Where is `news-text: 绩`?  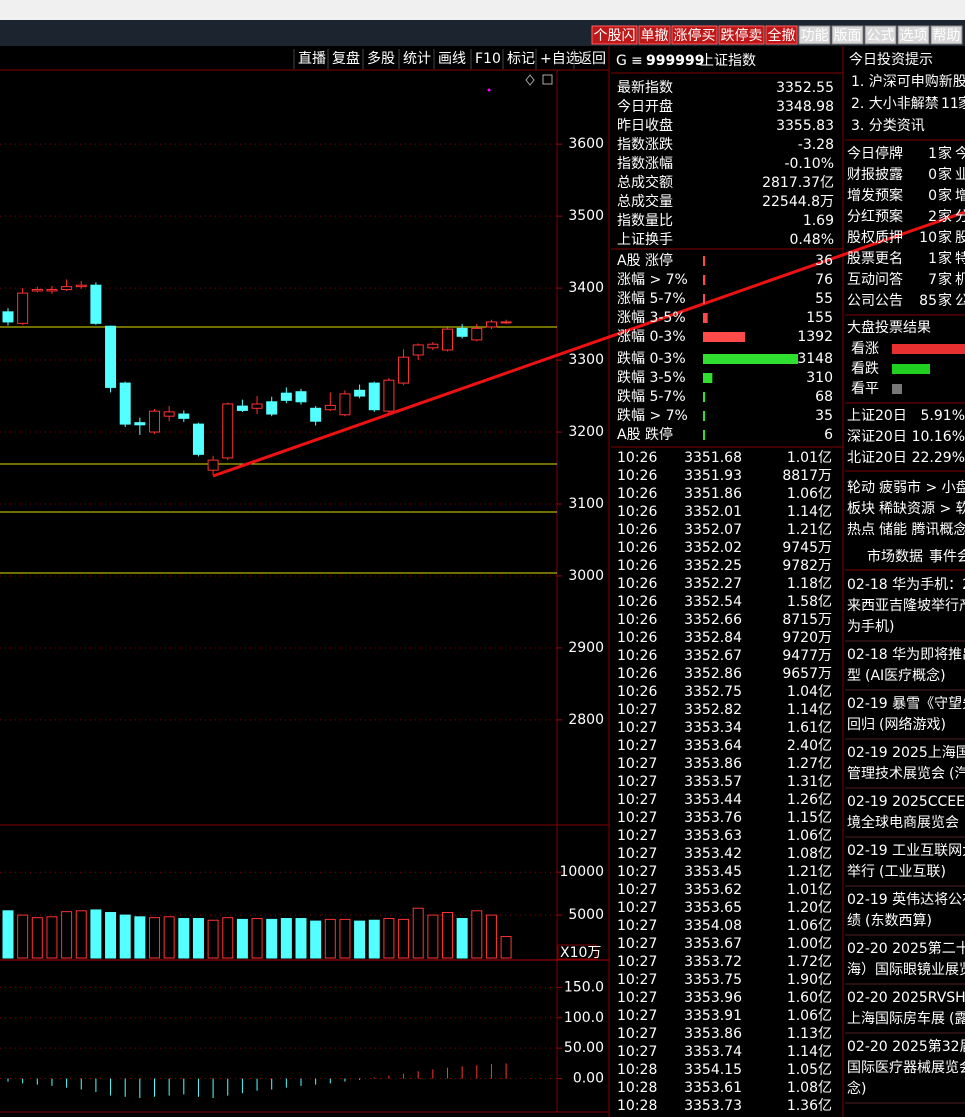 news-text: 绩 is located at coordinates (854, 921).